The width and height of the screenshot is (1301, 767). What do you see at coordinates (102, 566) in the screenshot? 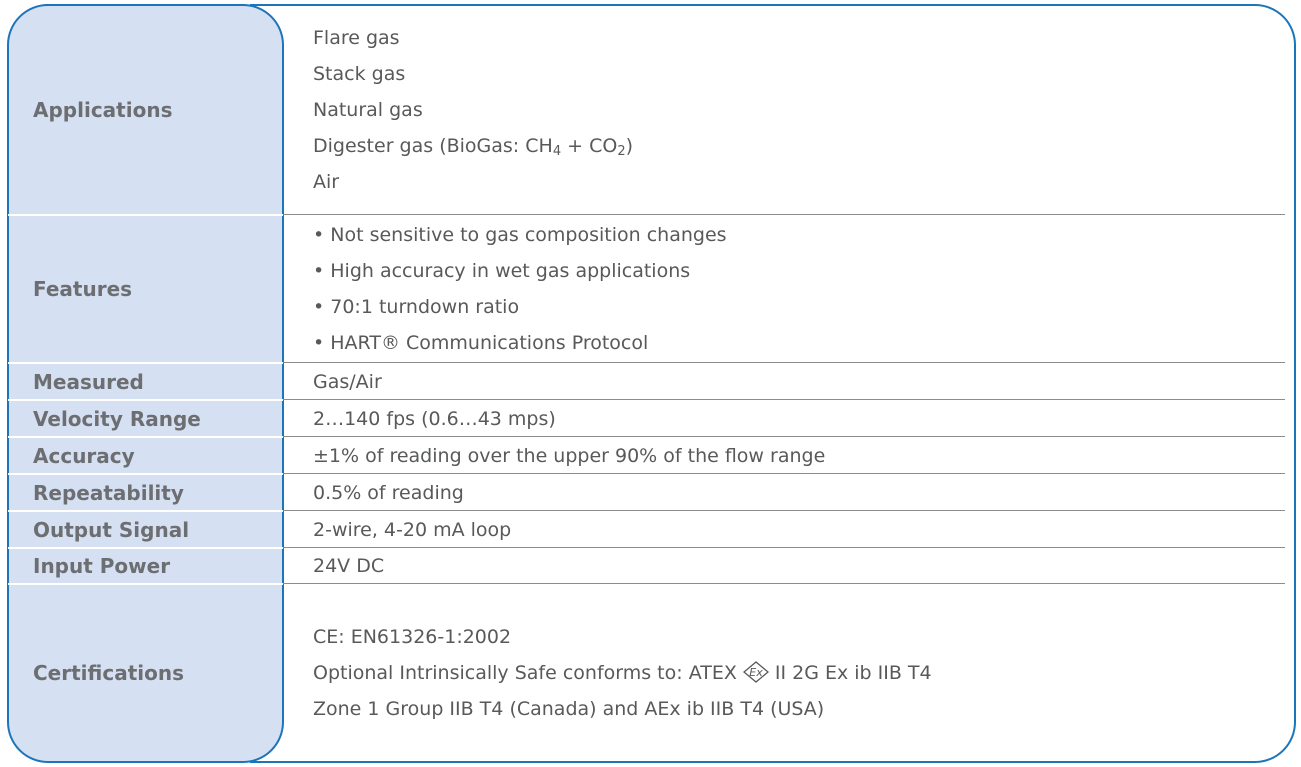
I see `row-label: Input Power` at bounding box center [102, 566].